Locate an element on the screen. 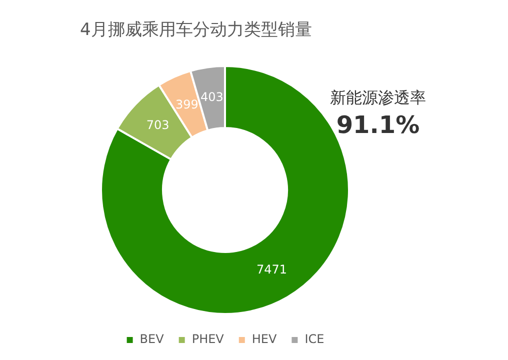  text: 91.1% is located at coordinates (378, 125).